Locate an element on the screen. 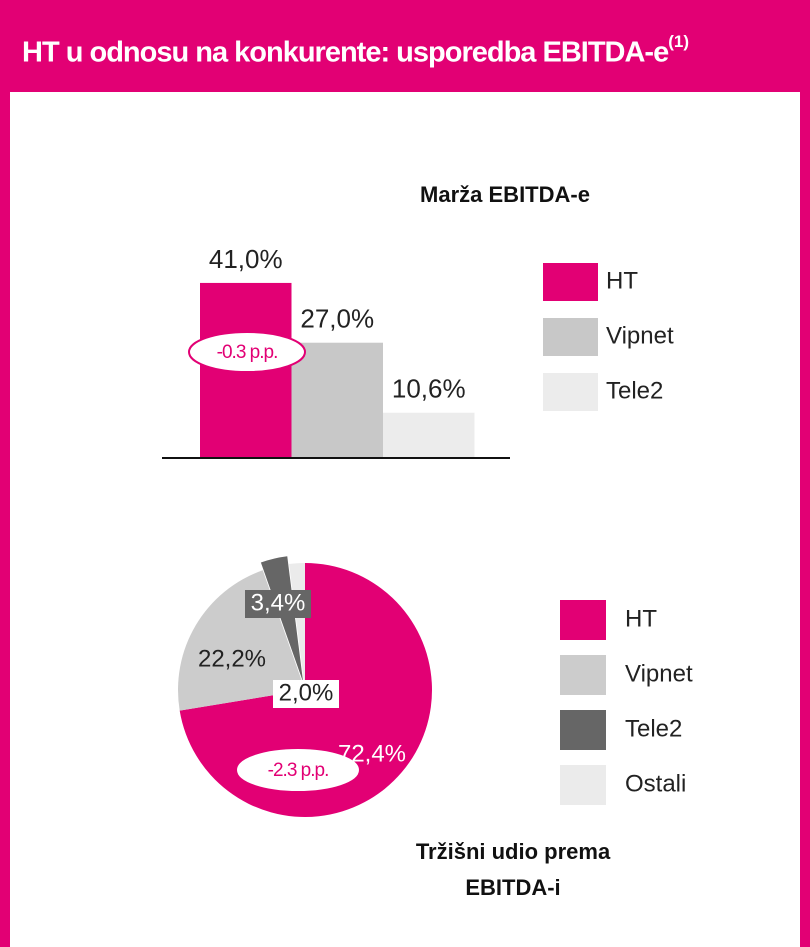 The image size is (810, 947). annotation: -0.3 p.p. is located at coordinates (247, 352).